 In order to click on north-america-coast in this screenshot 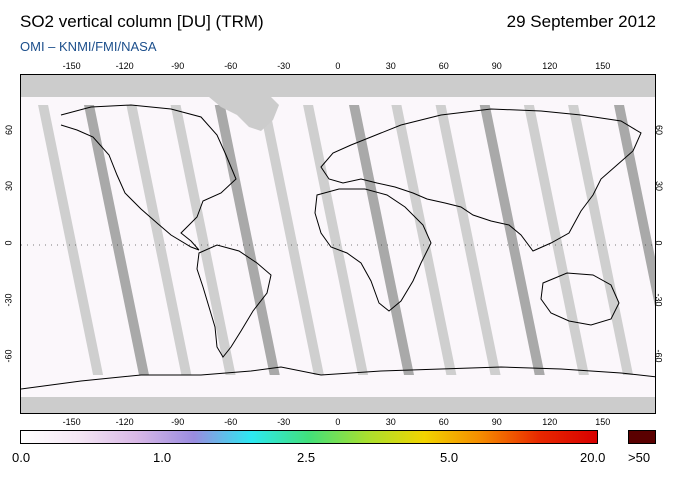, I will do `click(148, 177)`.